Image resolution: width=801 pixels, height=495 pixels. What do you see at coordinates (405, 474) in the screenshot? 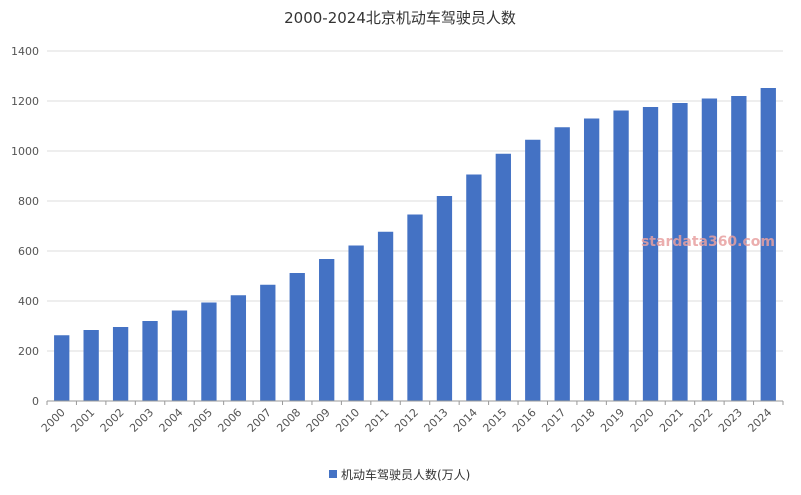
I see `legend-label: 机动车驾驶员人数(万人)` at bounding box center [405, 474].